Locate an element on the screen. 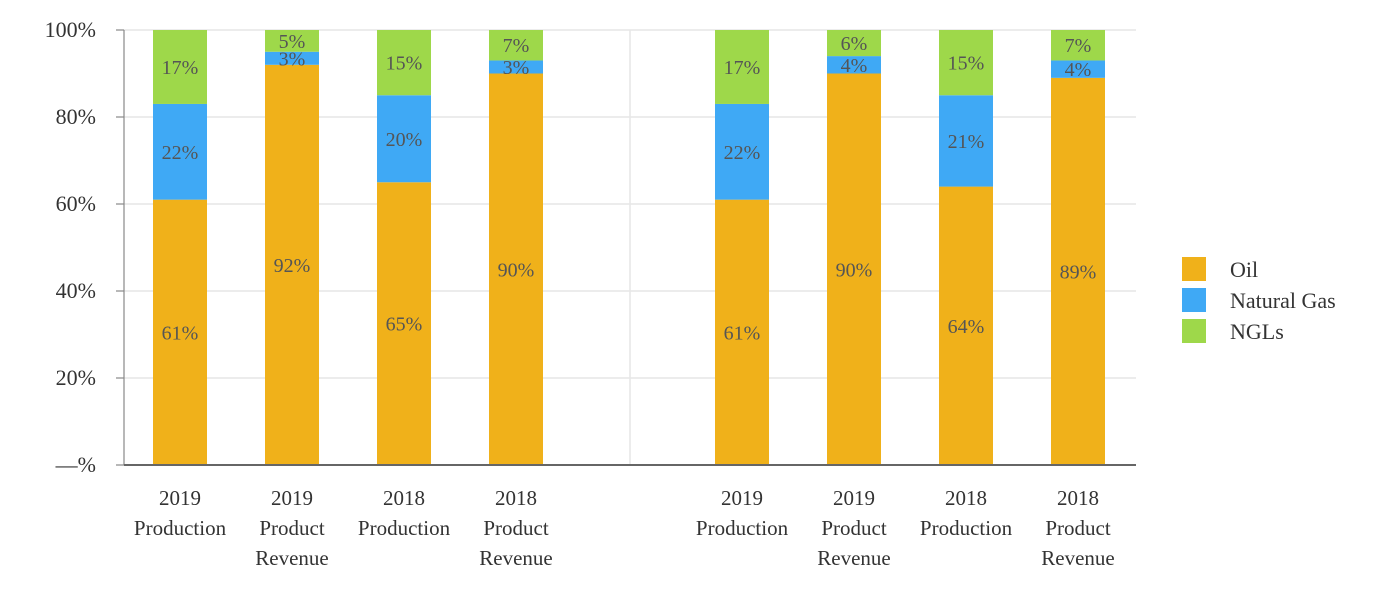  y-tick-label: 40% is located at coordinates (76, 290).